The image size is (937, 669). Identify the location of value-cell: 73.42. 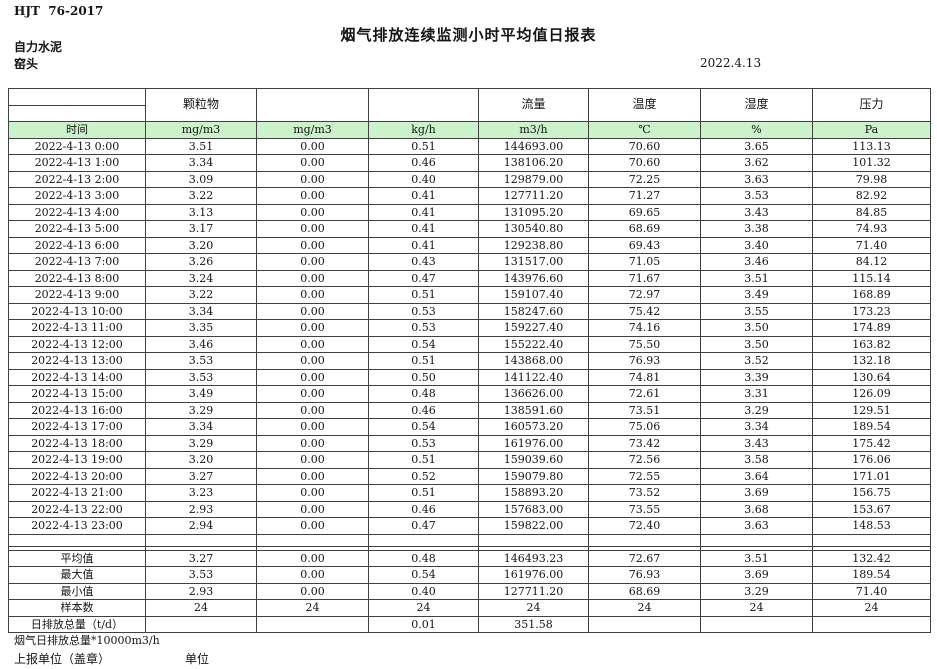
(644, 443).